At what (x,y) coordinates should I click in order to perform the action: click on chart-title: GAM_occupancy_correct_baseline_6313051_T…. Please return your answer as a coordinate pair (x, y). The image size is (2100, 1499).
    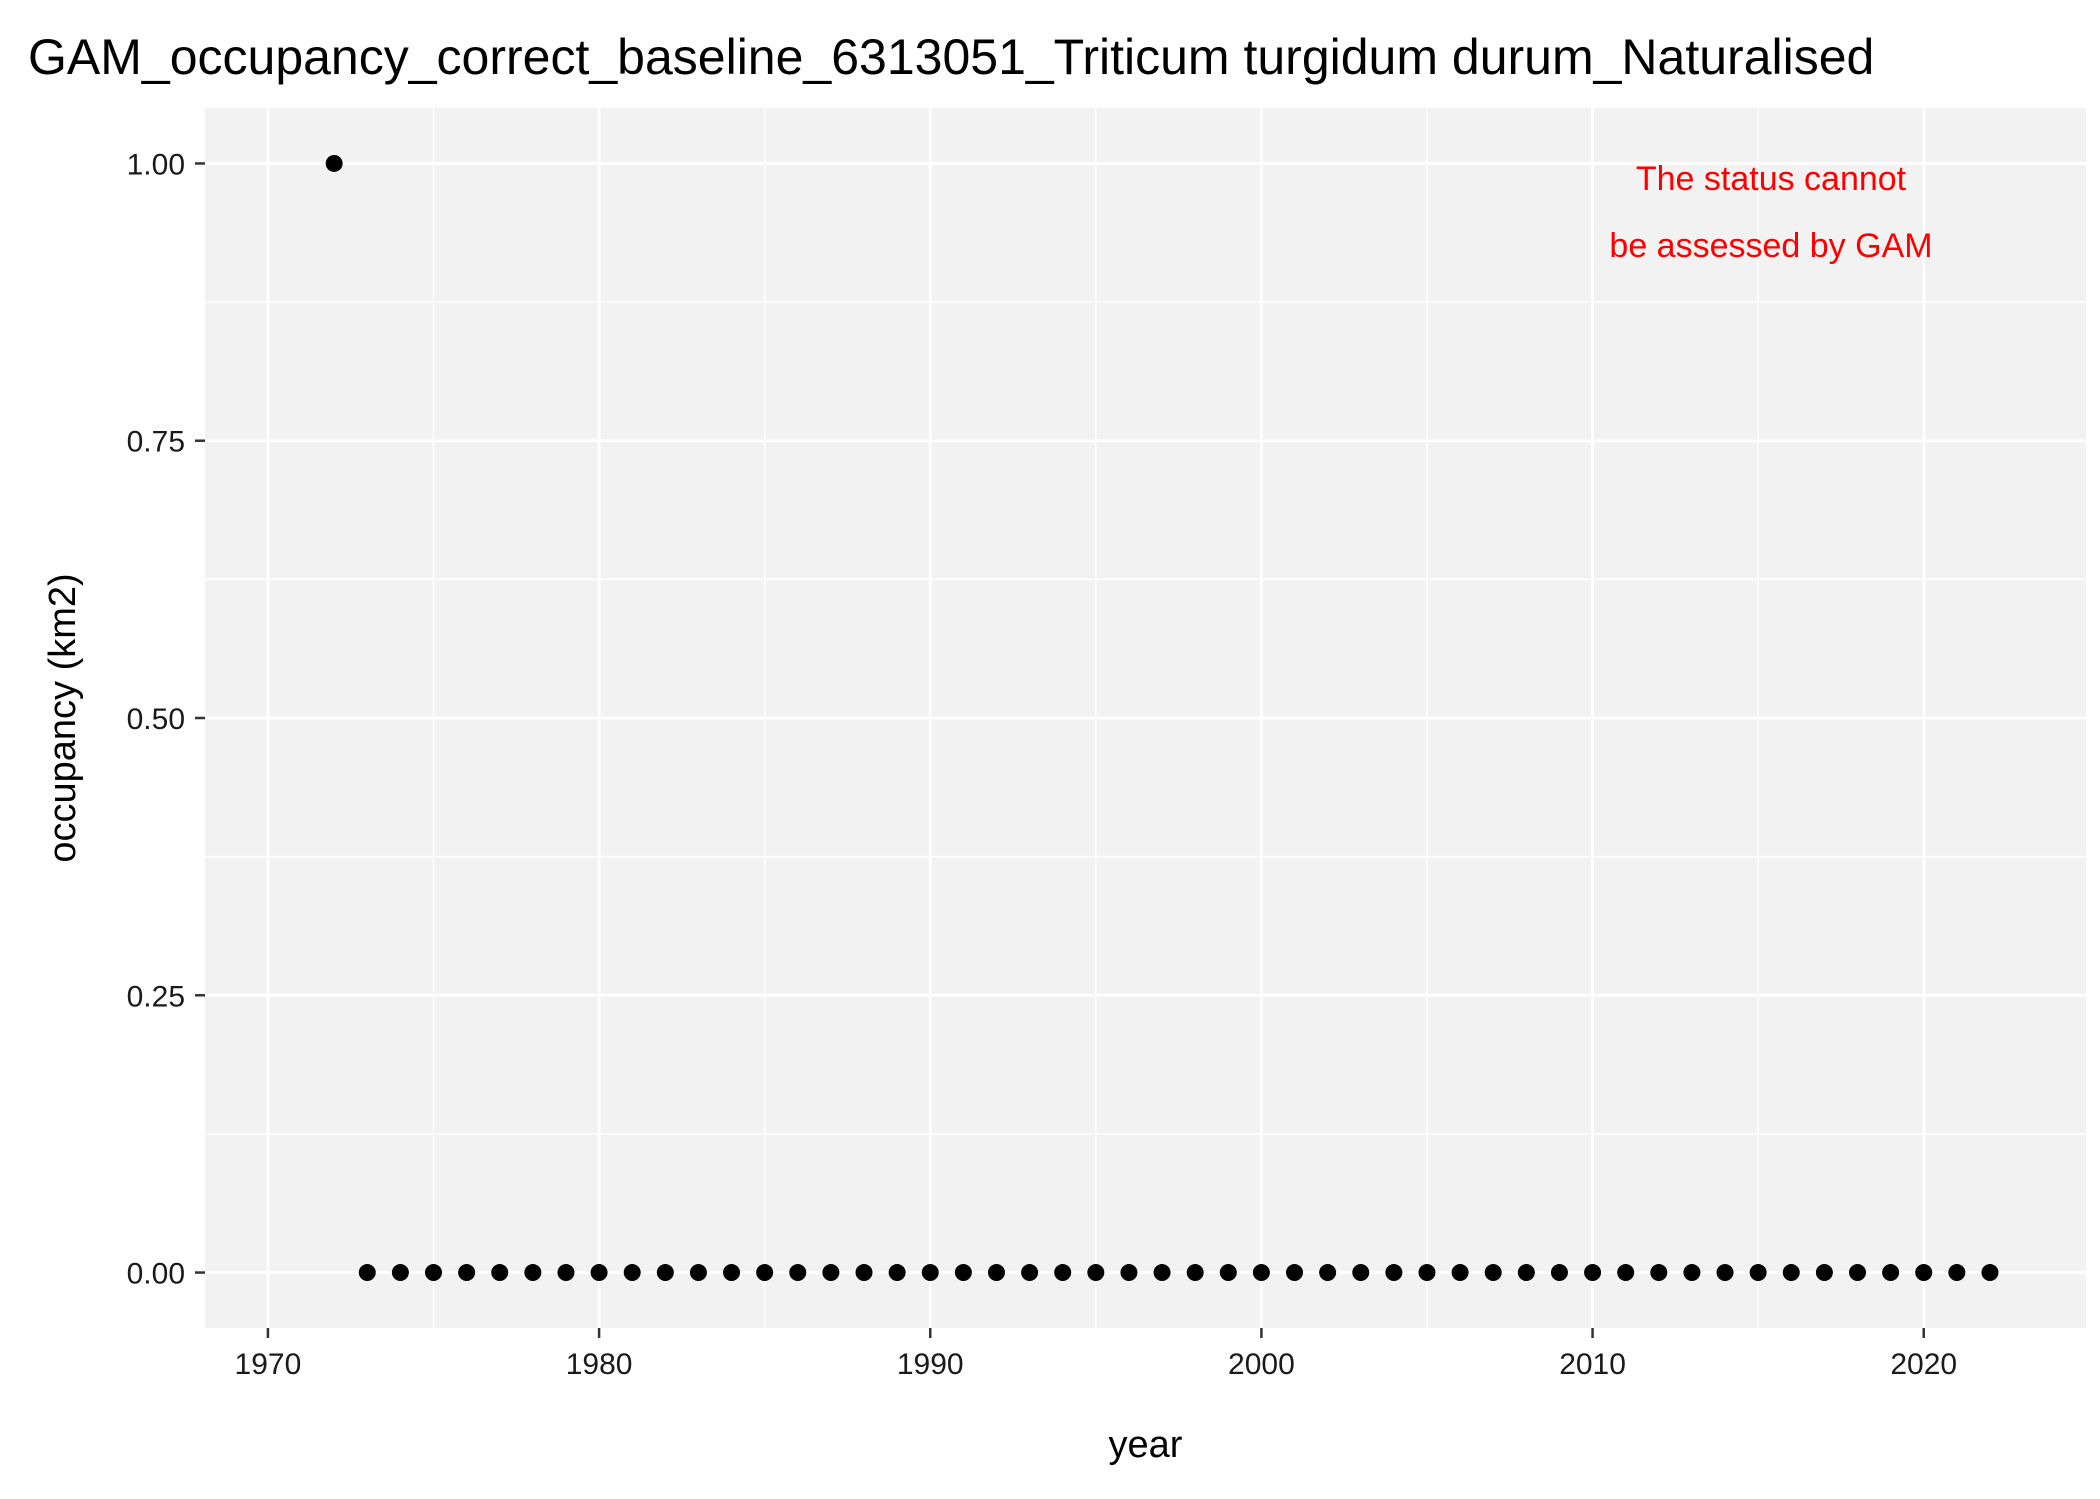
    Looking at the image, I should click on (951, 57).